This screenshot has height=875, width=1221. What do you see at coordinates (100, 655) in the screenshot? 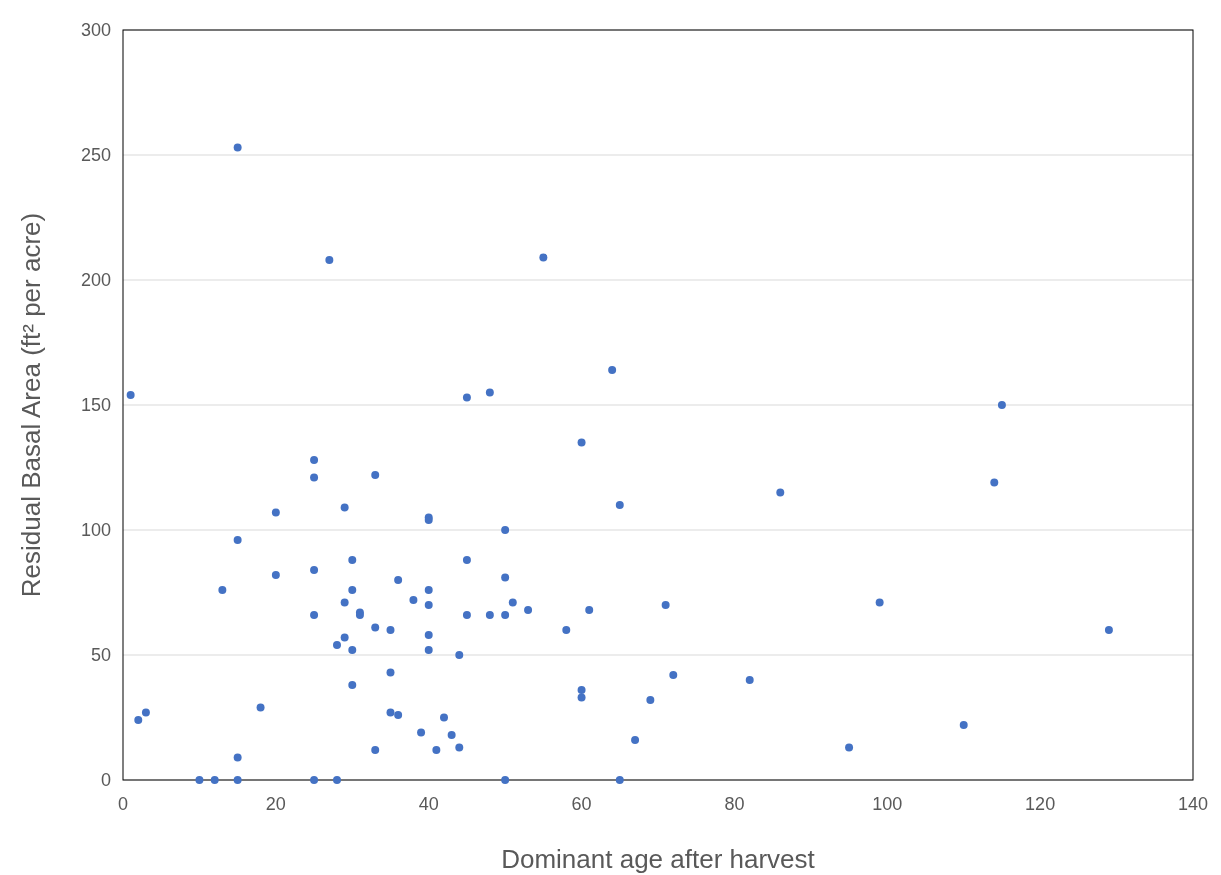
I see `y-tick-label: 50` at bounding box center [100, 655].